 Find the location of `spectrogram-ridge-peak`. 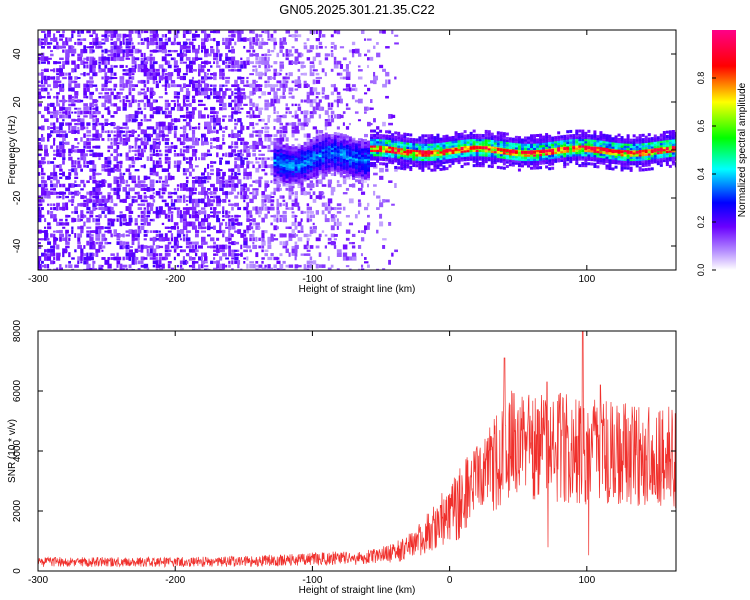

spectrogram-ridge-peak is located at coordinates (568, 148).